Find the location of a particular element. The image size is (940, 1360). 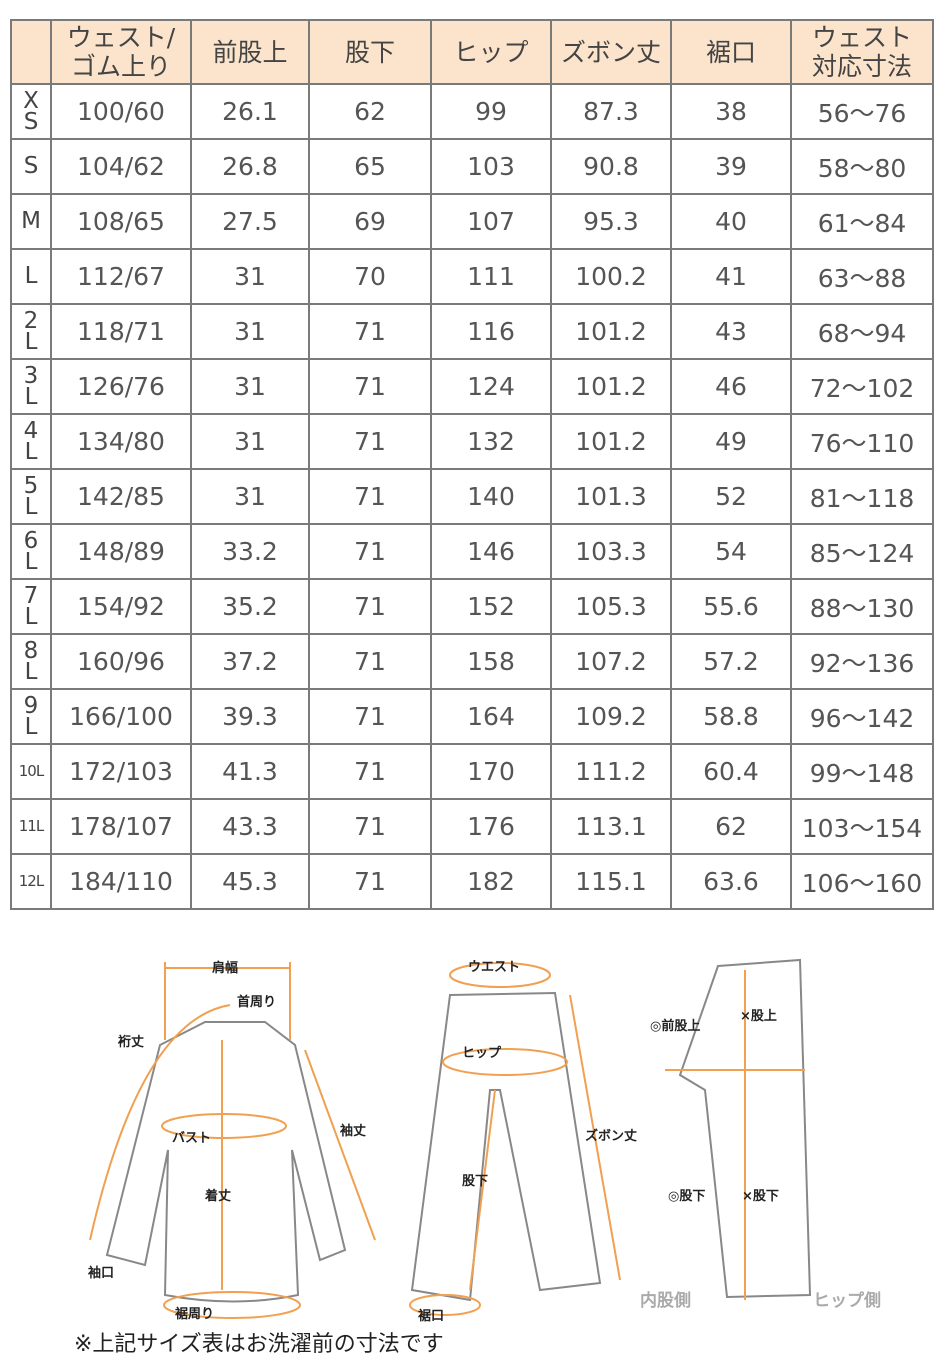

table-row: 11L 178/107 43.3 71 176 113.1 62 103～154 is located at coordinates (472, 826).